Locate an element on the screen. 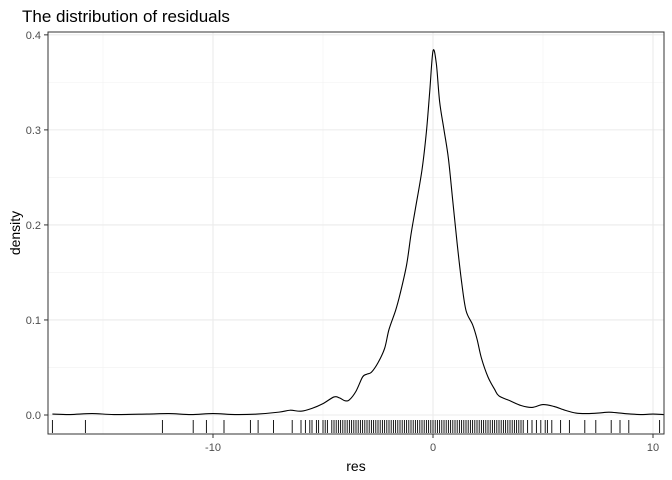 This screenshot has width=672, height=480. x-tick-label: 10 is located at coordinates (653, 448).